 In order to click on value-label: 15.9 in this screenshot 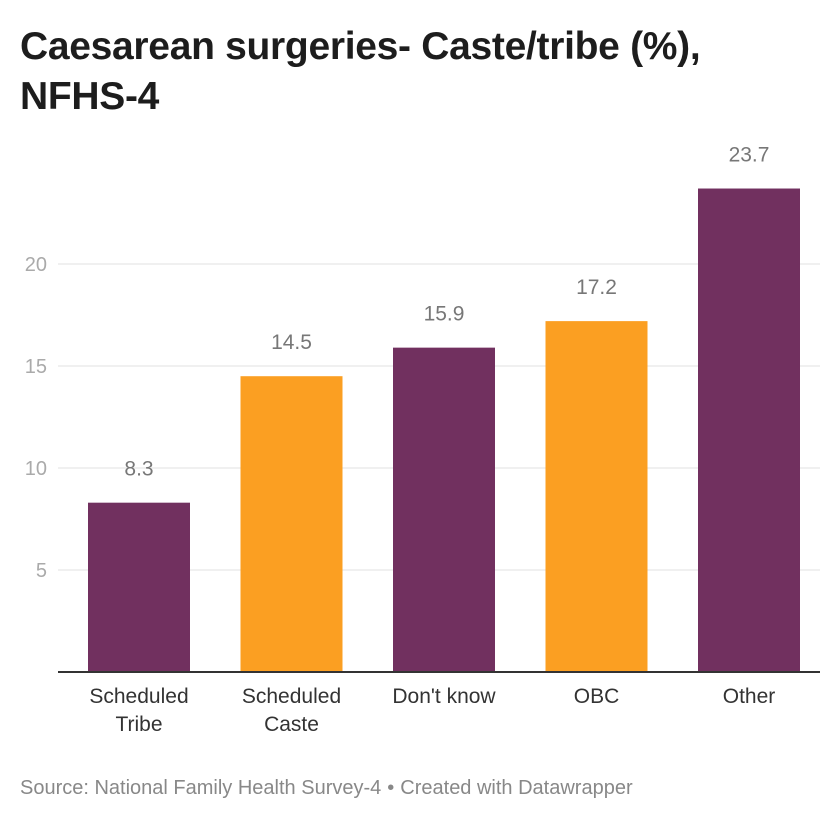, I will do `click(444, 314)`.